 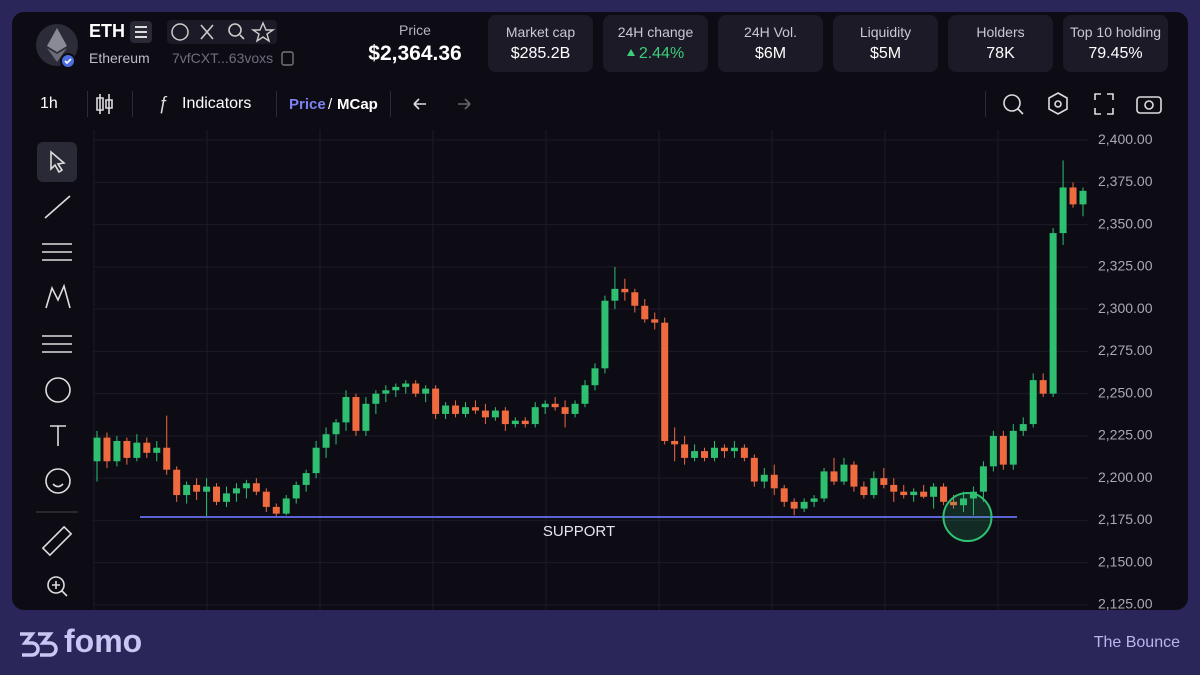 What do you see at coordinates (58, 435) in the screenshot?
I see `text-tool` at bounding box center [58, 435].